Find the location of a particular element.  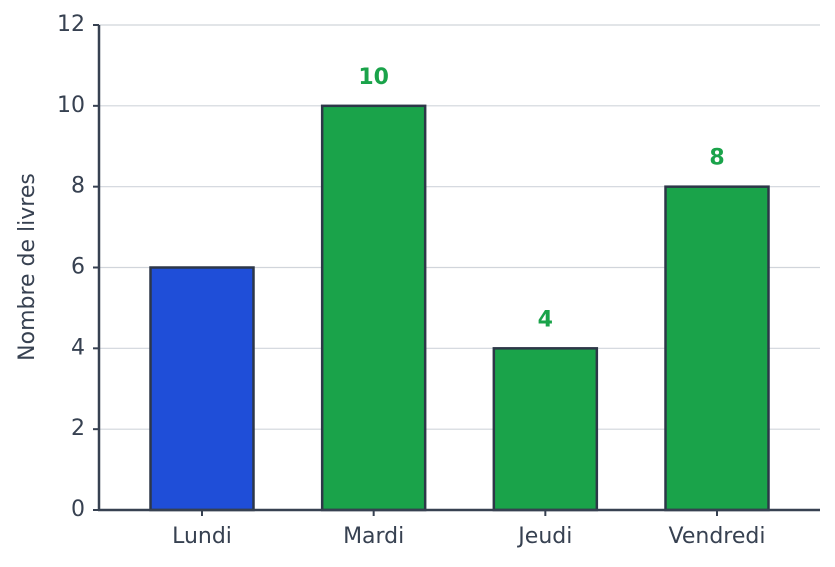

x-tick-label: Jeudi is located at coordinates (544, 536).